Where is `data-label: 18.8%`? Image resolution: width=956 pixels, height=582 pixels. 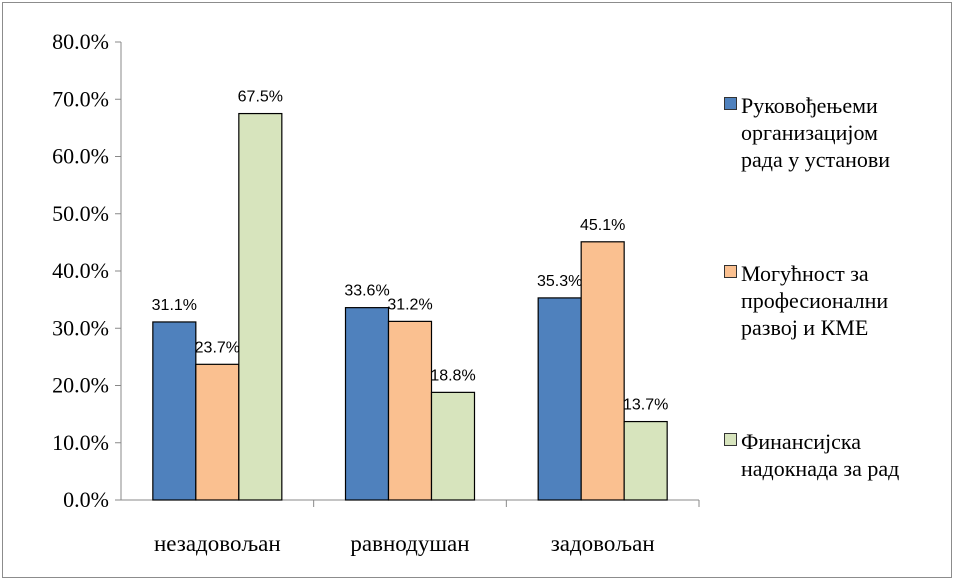
data-label: 18.8% is located at coordinates (452, 375).